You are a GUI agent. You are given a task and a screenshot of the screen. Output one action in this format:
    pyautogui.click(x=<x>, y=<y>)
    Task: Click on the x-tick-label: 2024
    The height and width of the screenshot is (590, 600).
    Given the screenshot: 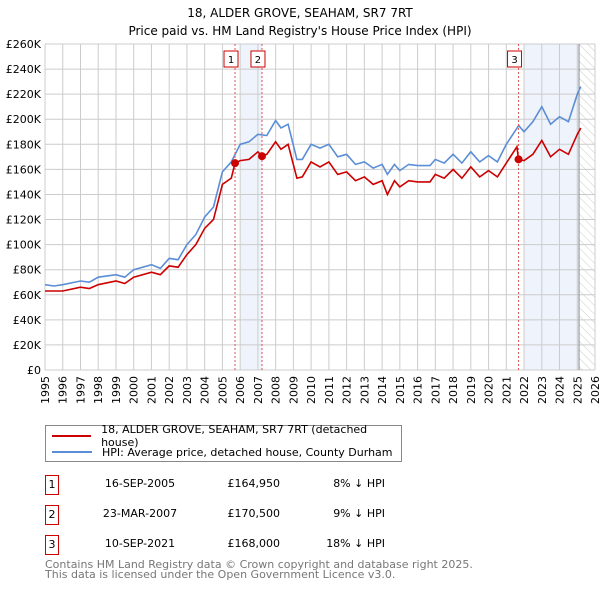 What is the action you would take?
    pyautogui.click(x=560, y=390)
    